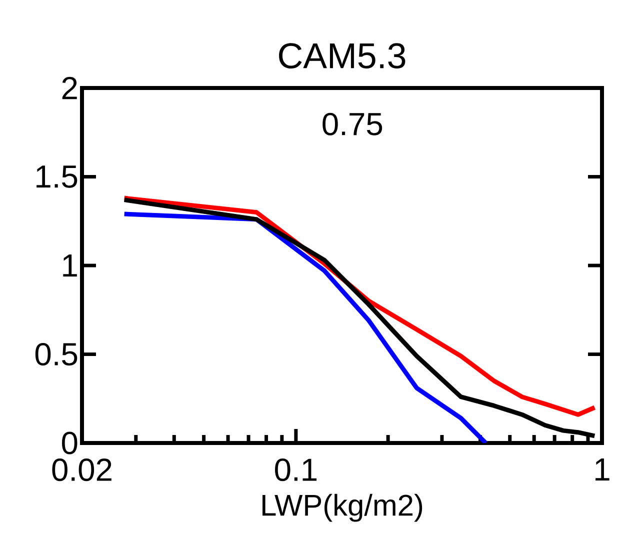  Describe the element at coordinates (296, 470) in the screenshot. I see `x-tick-label: 0.1` at that location.